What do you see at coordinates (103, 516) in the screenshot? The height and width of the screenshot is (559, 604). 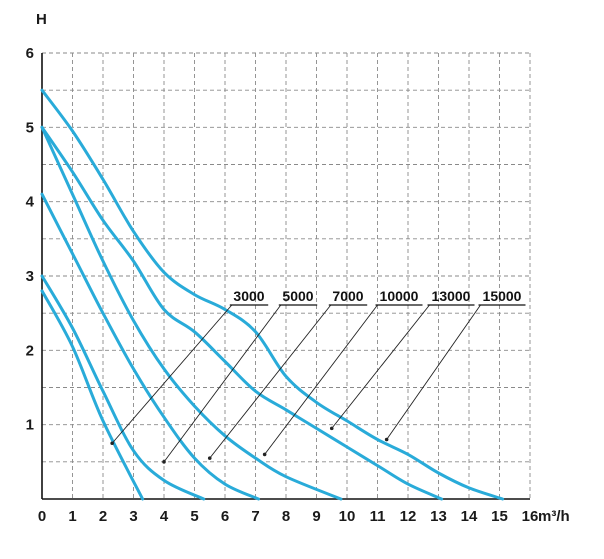 I see `x-tick-label: 2` at bounding box center [103, 516].